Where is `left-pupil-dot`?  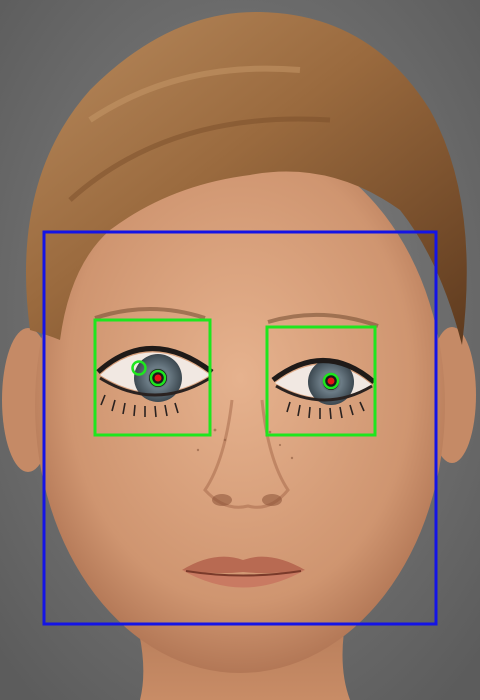 left-pupil-dot is located at coordinates (158, 378).